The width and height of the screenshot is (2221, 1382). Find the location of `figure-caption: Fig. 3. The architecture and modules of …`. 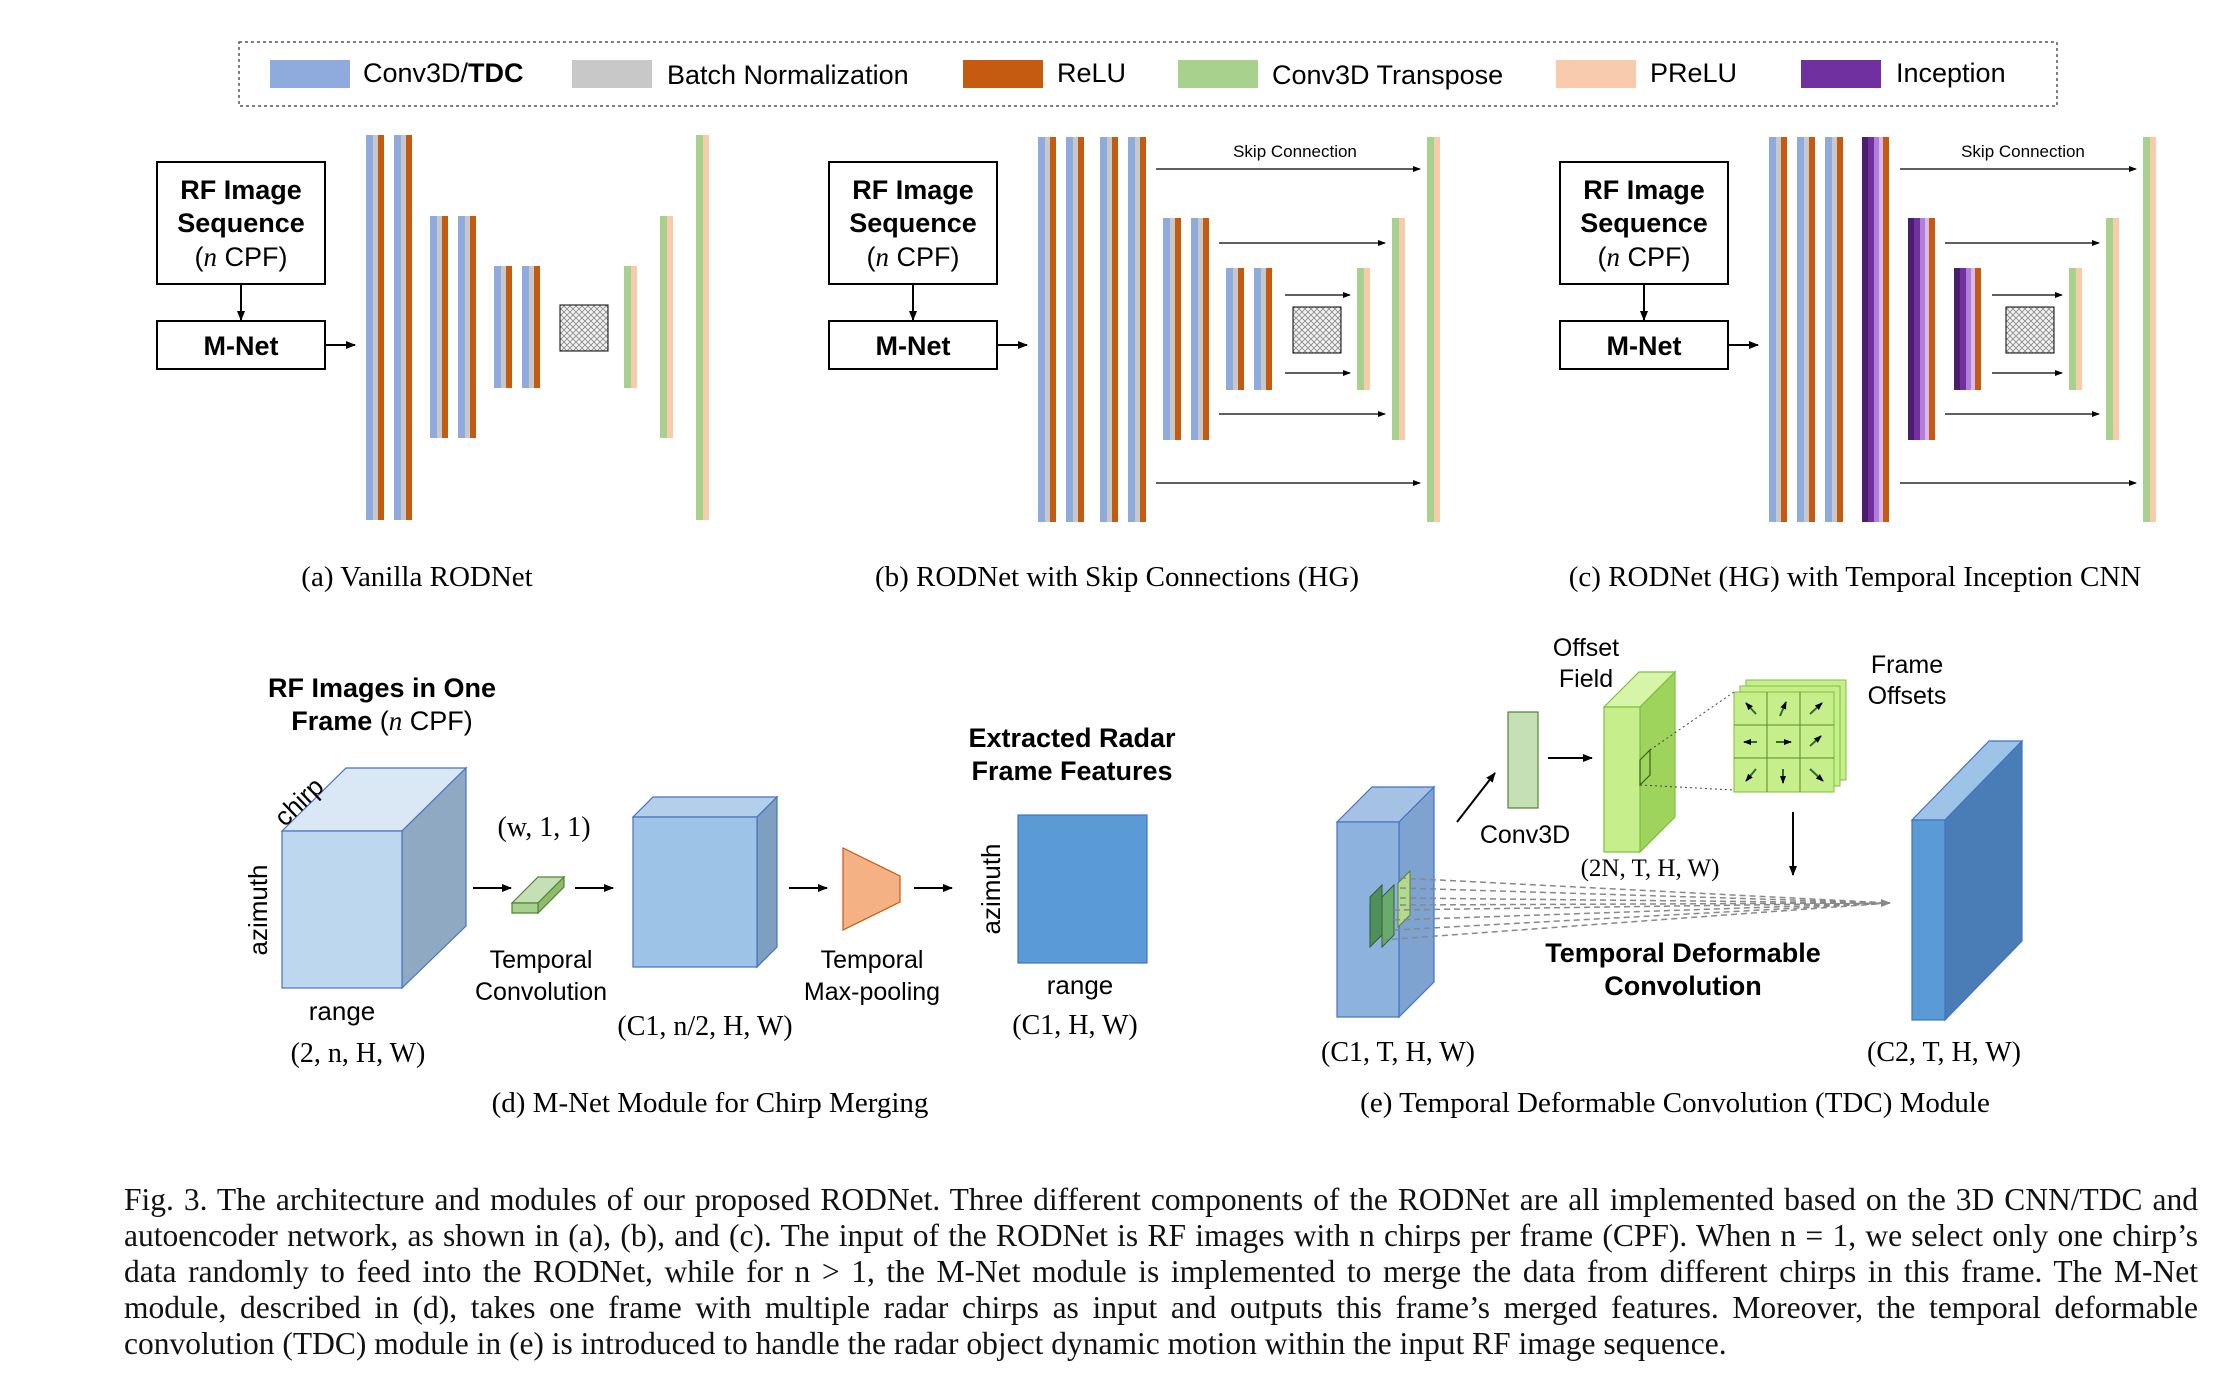

figure-caption: Fig. 3. The architecture and modules of … is located at coordinates (1161, 1271).